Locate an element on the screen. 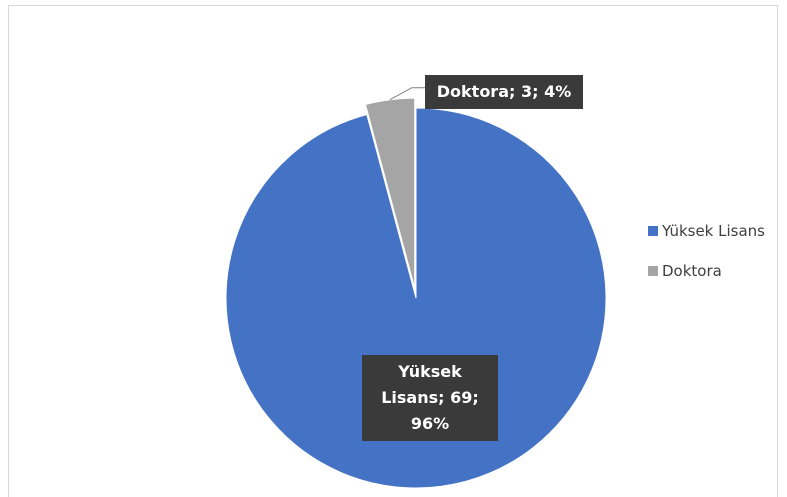 Image resolution: width=787 pixels, height=497 pixels. leader-line is located at coordinates (407, 94).